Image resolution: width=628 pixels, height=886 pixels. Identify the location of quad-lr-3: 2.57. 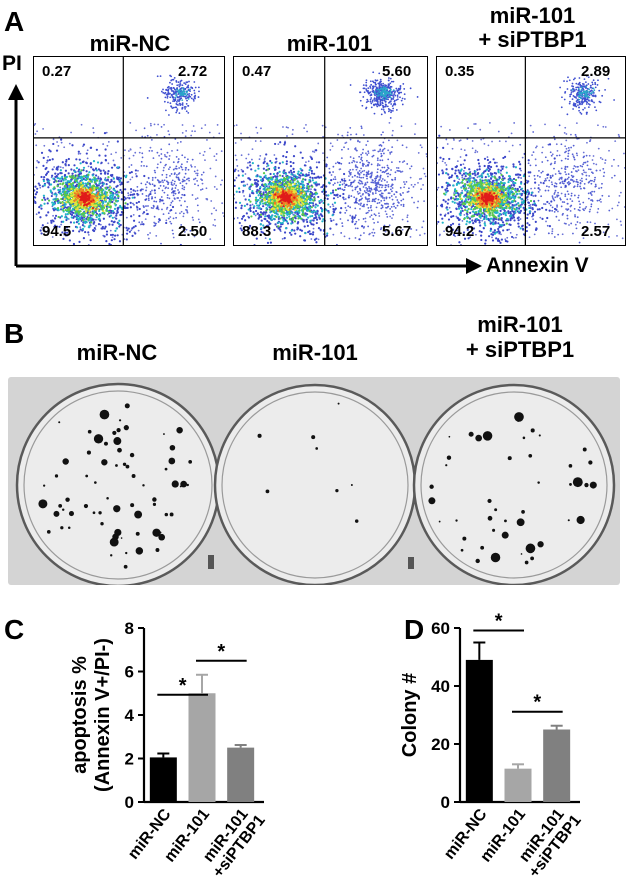
(596, 231).